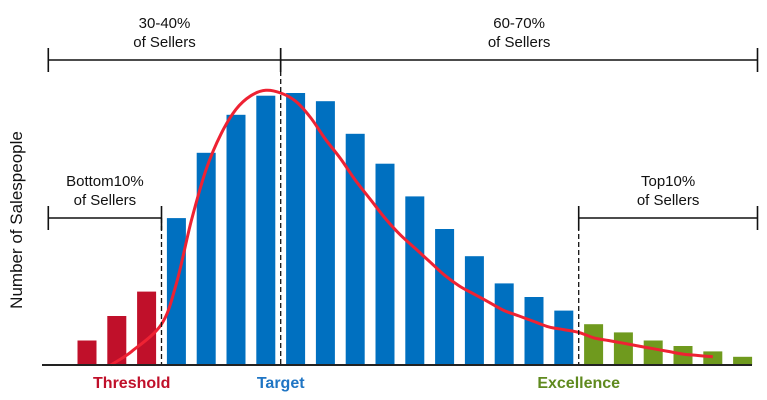 This screenshot has height=400, width=767. Describe the element at coordinates (281, 383) in the screenshot. I see `x-marker-label: Target` at that location.